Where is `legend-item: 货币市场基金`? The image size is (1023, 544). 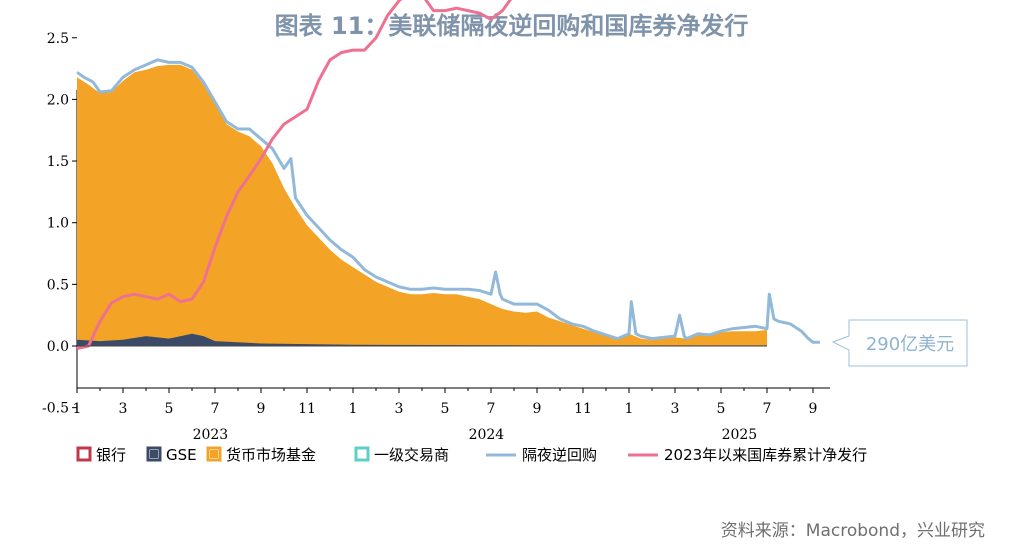
legend-item: 货币市场基金 is located at coordinates (261, 455).